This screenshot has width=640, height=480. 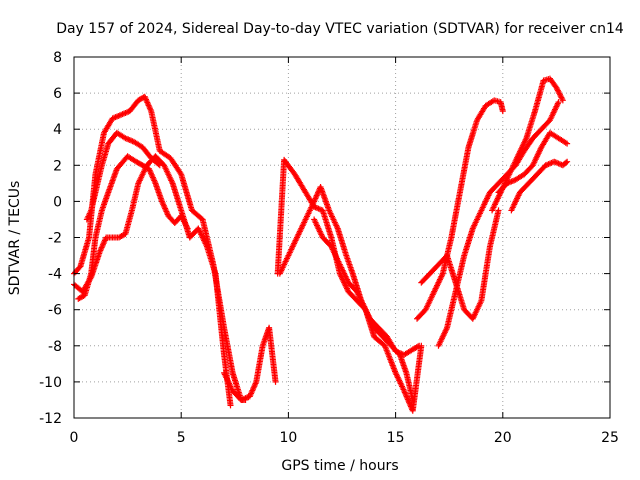 What do you see at coordinates (55, 239) in the screenshot?
I see `y-tick-label: -2` at bounding box center [55, 239].